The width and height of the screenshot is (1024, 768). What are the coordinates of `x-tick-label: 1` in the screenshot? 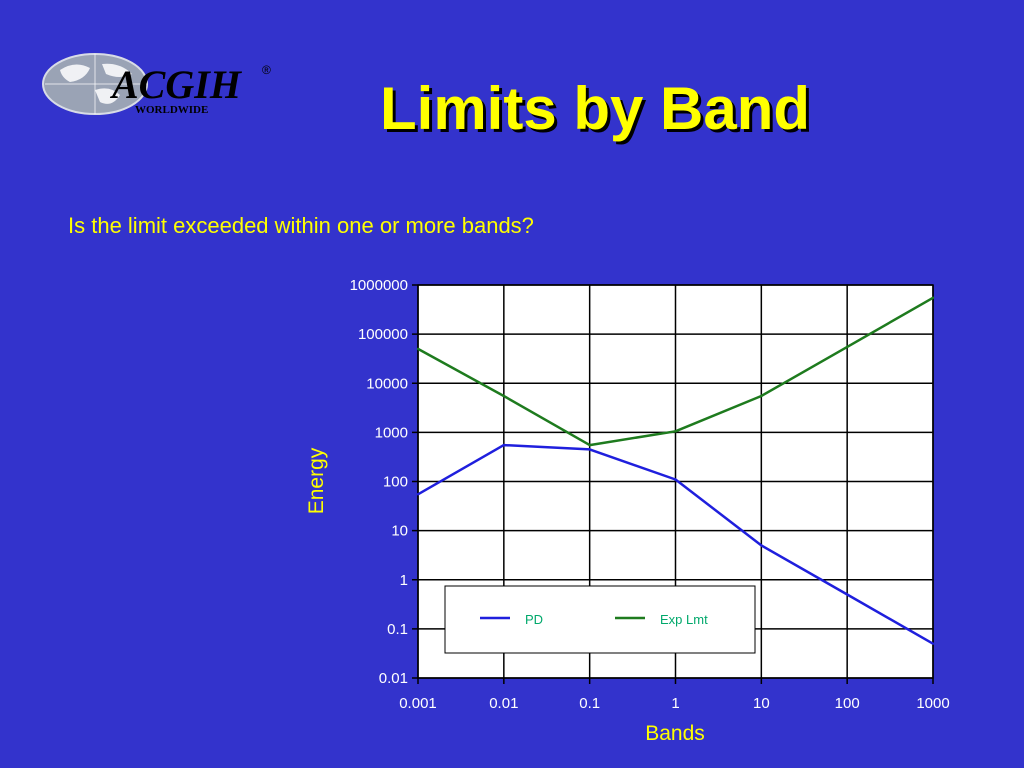 It's located at (675, 703).